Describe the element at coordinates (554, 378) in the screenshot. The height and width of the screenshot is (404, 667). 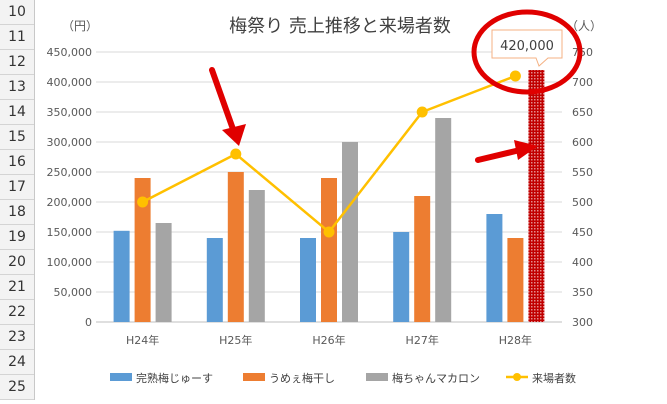
I see `legend-label: 来場者数` at that location.